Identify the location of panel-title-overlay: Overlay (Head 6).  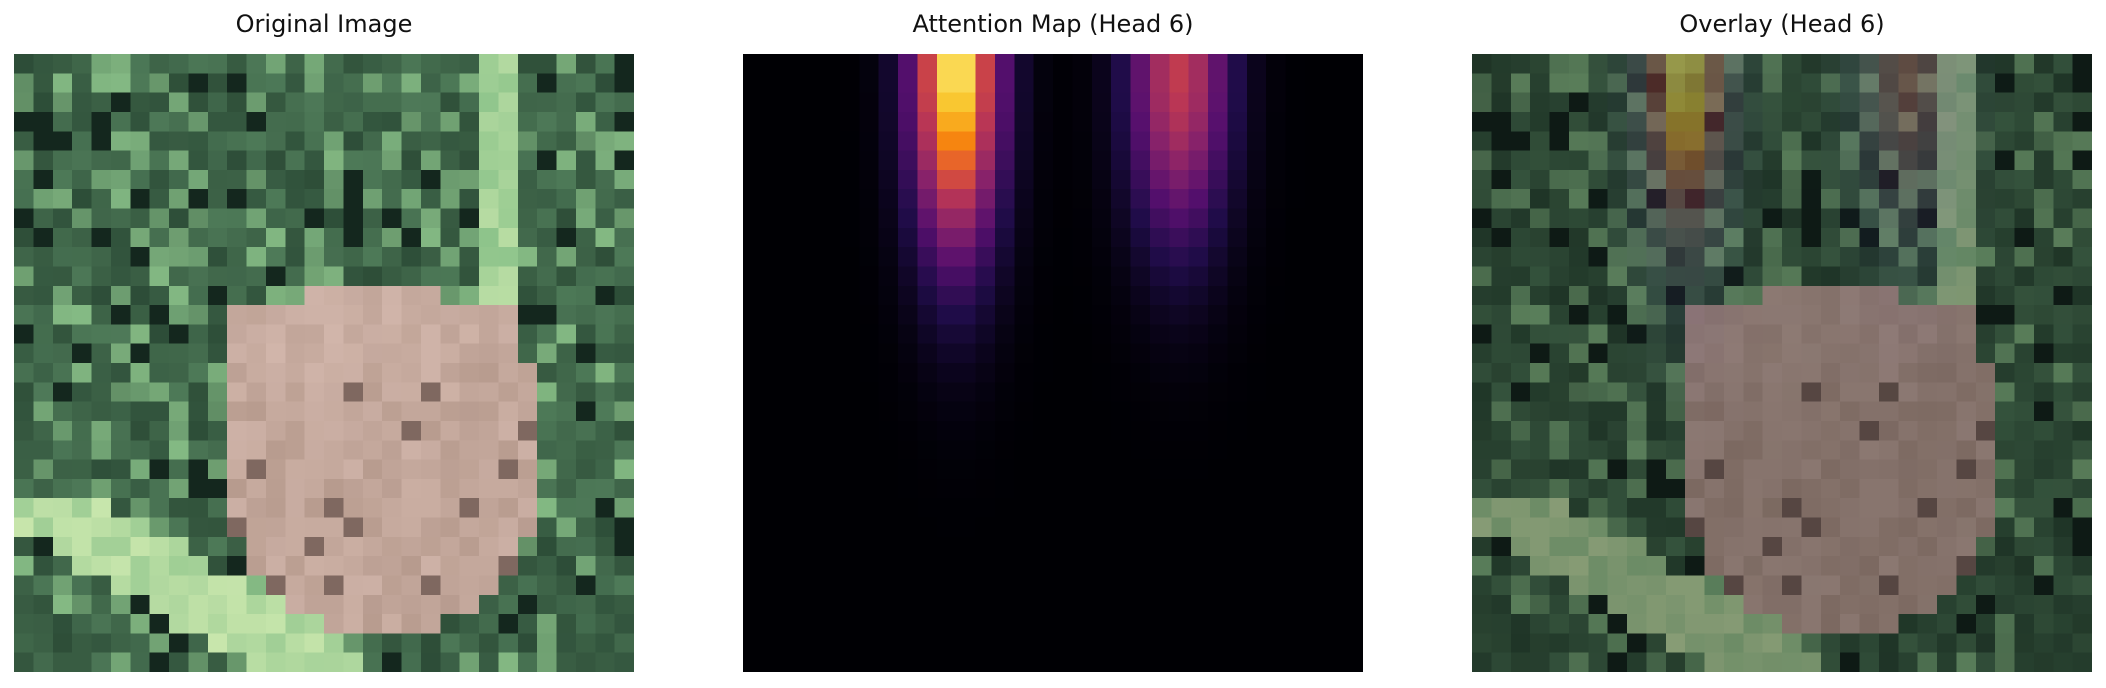
(1782, 24).